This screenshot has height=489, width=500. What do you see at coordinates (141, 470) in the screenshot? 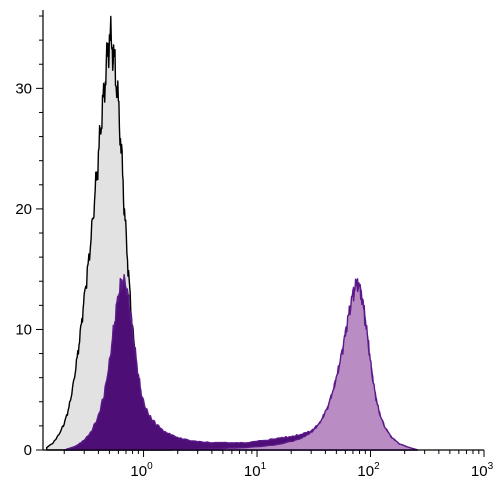
I see `x-tick-label: 10⁰` at bounding box center [141, 470].